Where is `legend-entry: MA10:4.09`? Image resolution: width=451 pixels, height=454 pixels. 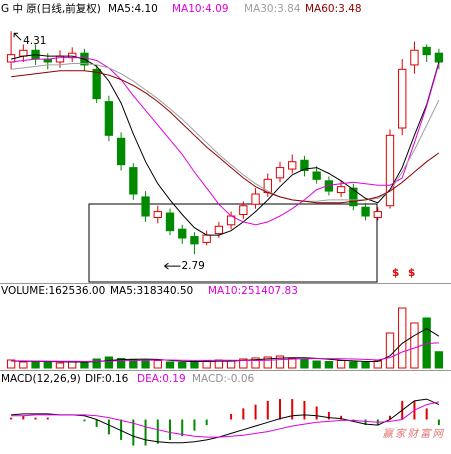
legend-entry: MA10:4.09 is located at coordinates (200, 9).